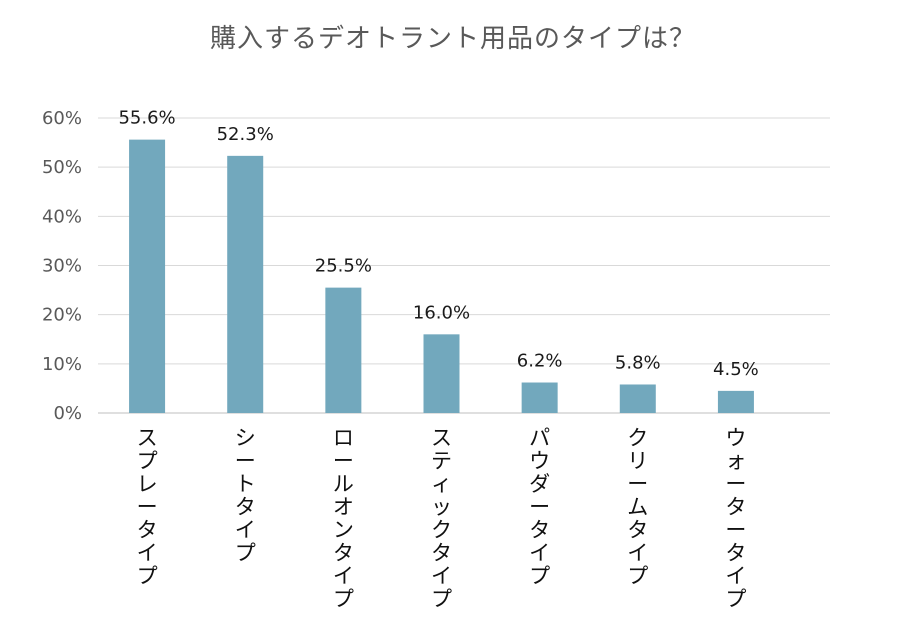 This screenshot has height=625, width=906. Describe the element at coordinates (441, 518) in the screenshot. I see `category-label: スティックタイプ` at that location.